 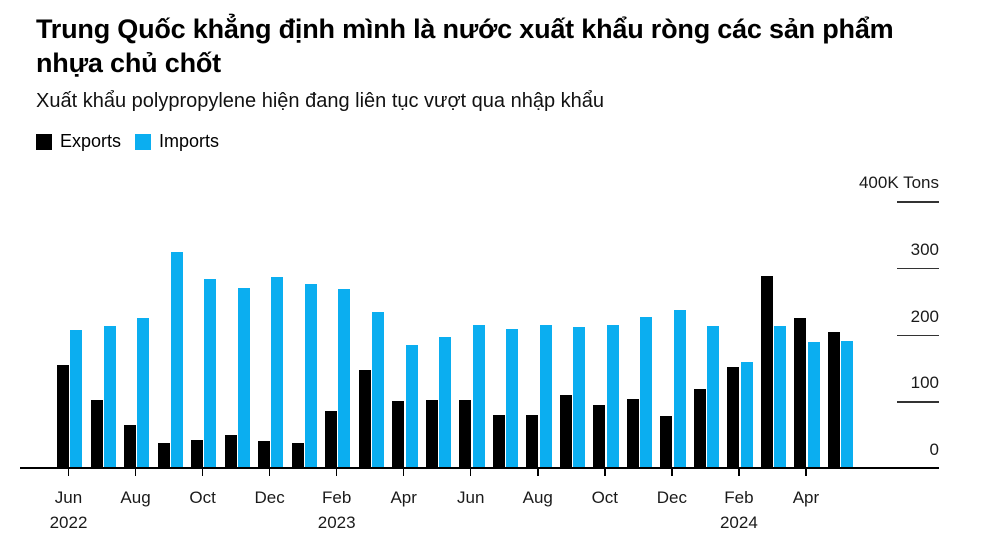 I want to click on imports-swatch-icon, so click(x=143, y=141).